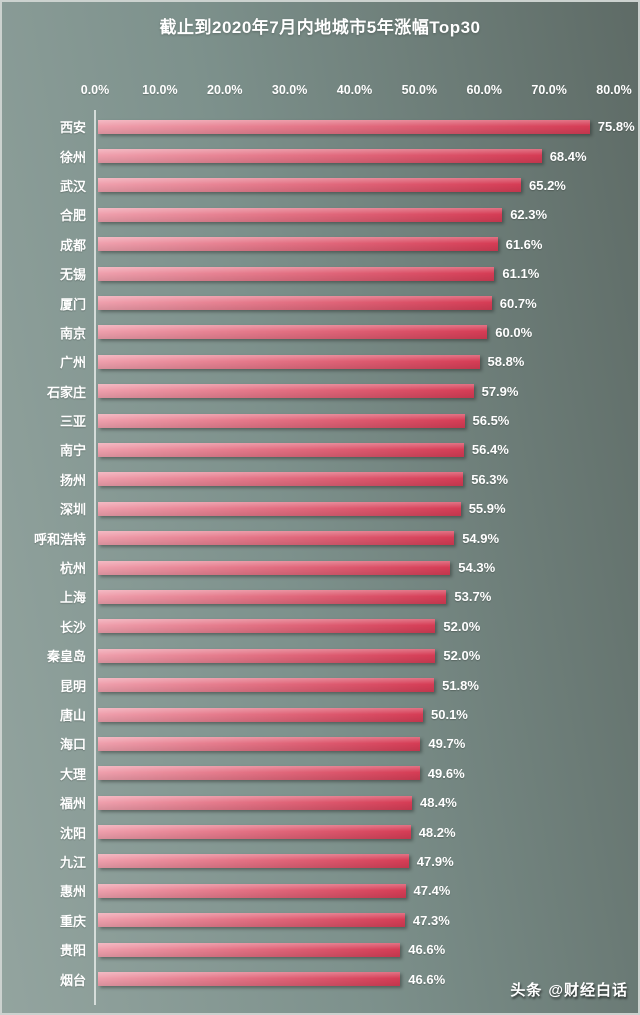 This screenshot has width=640, height=1015. What do you see at coordinates (72, 951) in the screenshot?
I see `city-label: 贵阳` at bounding box center [72, 951].